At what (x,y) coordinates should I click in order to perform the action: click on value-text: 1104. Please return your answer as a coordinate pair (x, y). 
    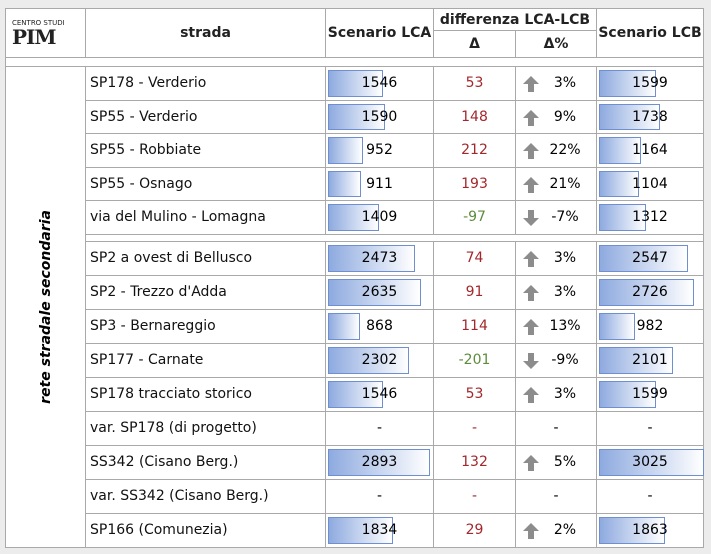
    Looking at the image, I should click on (650, 183).